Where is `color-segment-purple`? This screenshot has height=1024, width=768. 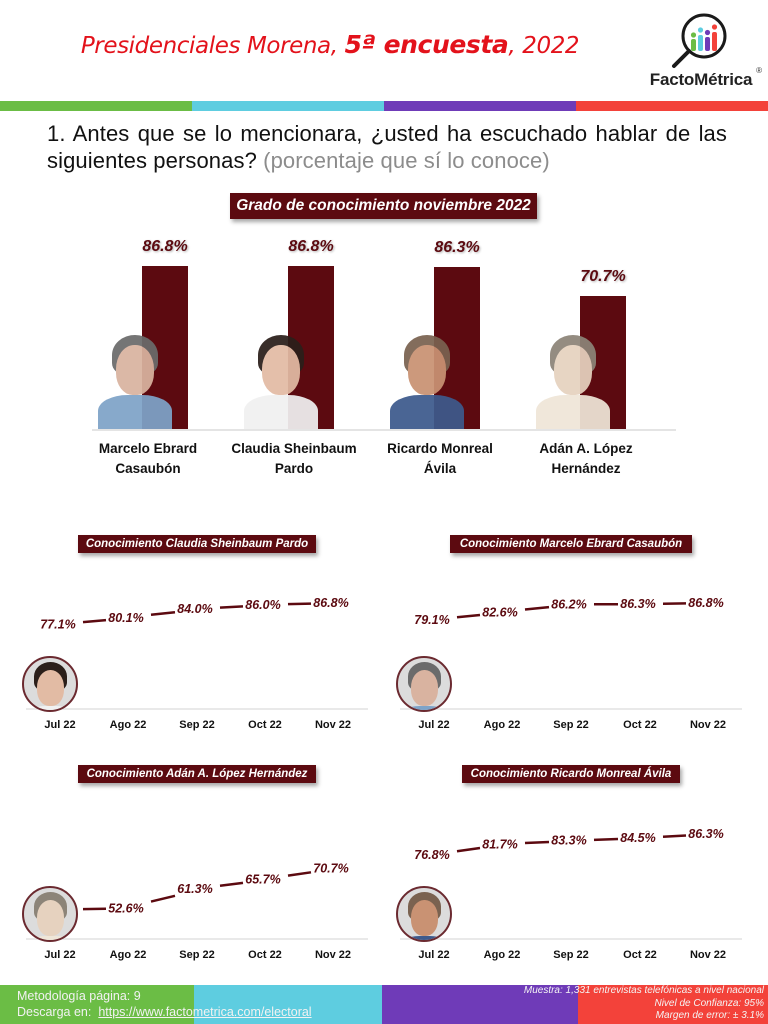
color-segment-purple is located at coordinates (480, 106).